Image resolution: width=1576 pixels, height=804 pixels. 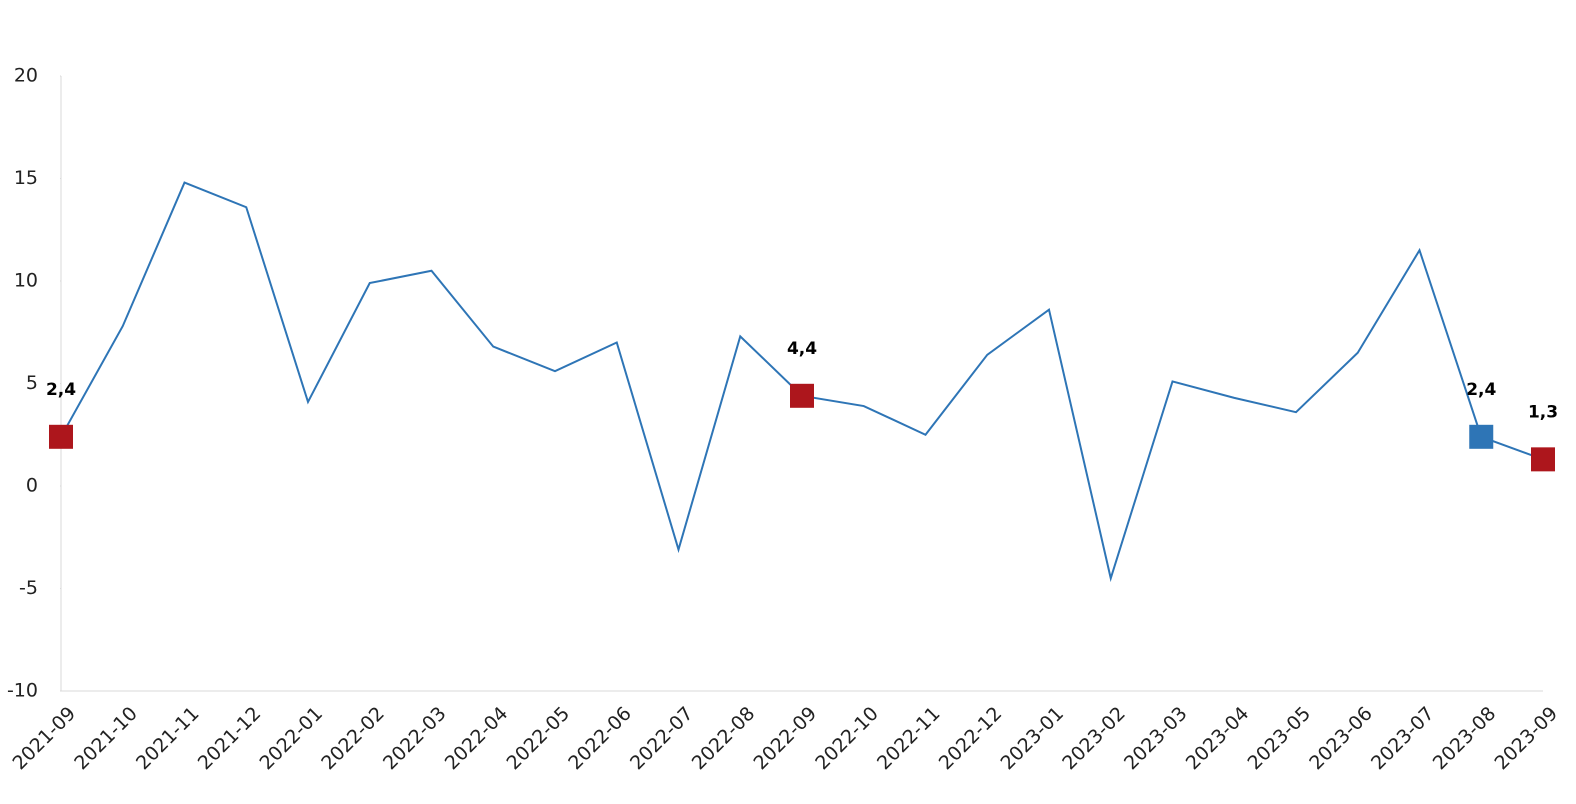 I want to click on x-tick-label: 2022-09, so click(x=785, y=739).